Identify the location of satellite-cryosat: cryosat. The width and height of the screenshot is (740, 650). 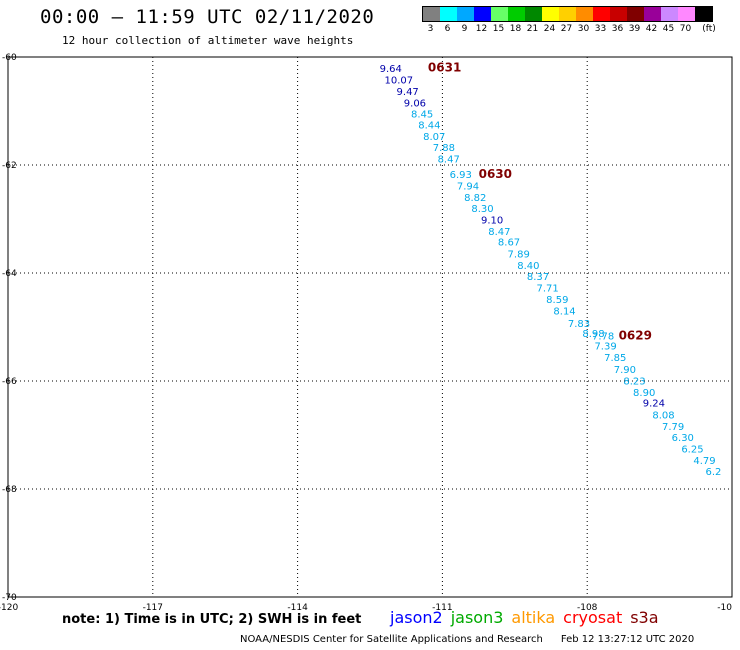
(593, 617).